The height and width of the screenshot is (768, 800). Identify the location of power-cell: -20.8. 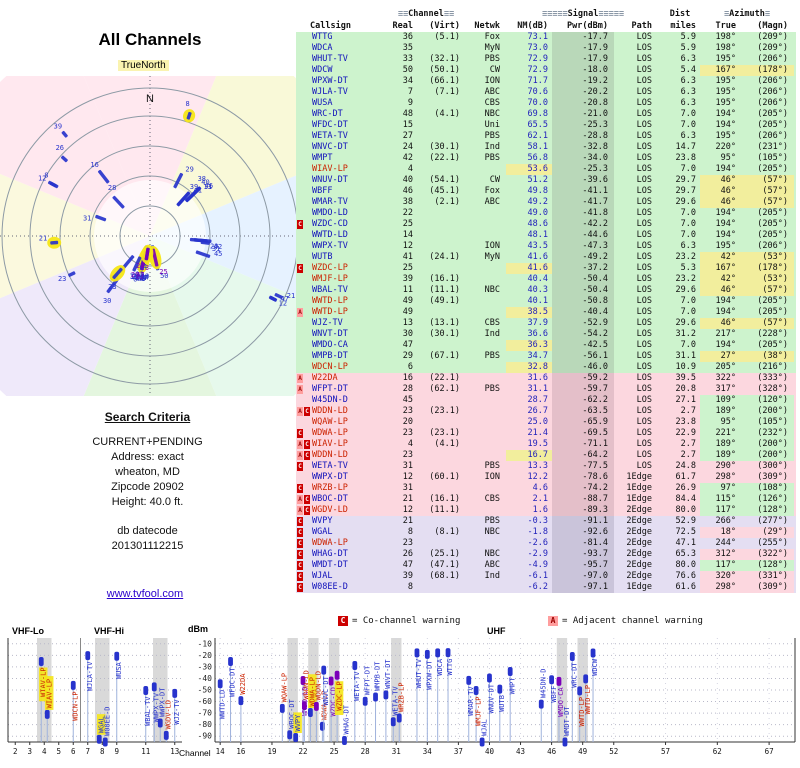
(583, 103).